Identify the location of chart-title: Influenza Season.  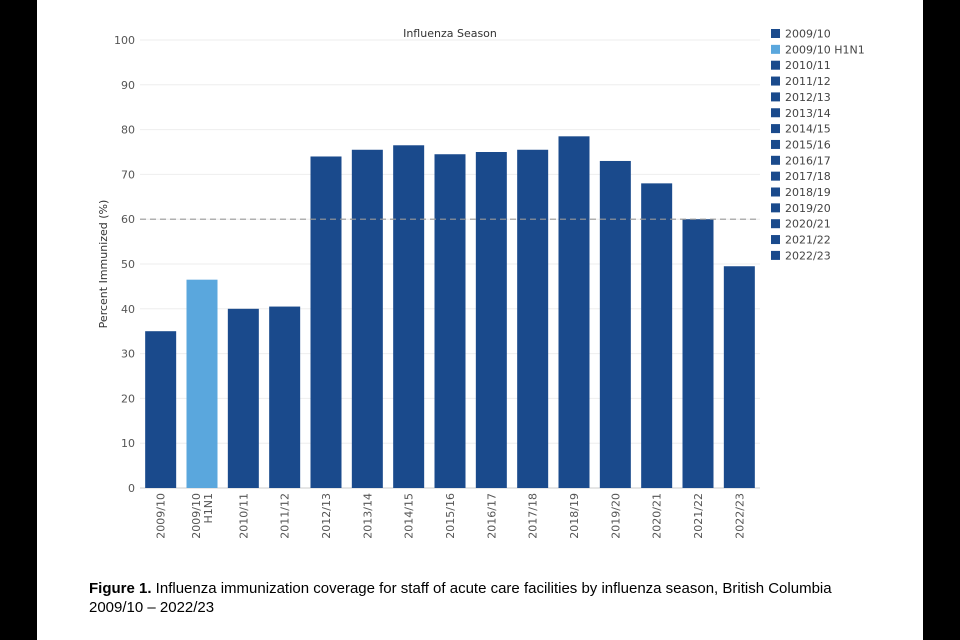
(450, 33).